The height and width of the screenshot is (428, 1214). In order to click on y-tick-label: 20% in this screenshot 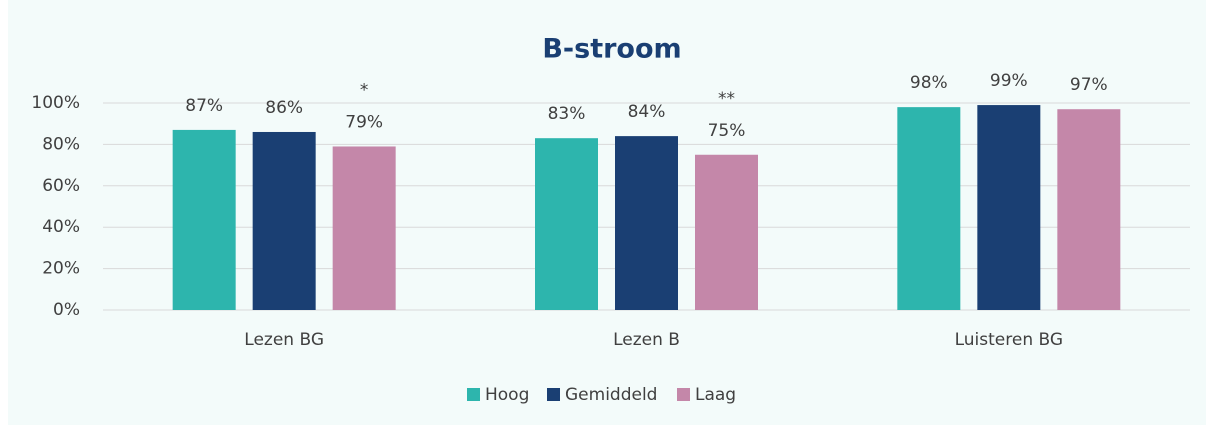, I will do `click(61, 269)`.